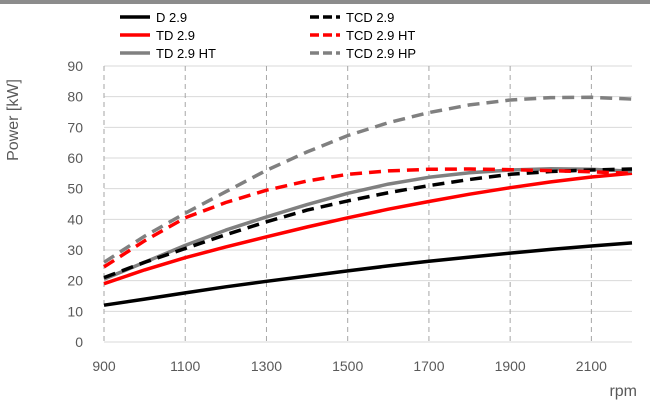  I want to click on x-tick-label: 1900, so click(510, 366).